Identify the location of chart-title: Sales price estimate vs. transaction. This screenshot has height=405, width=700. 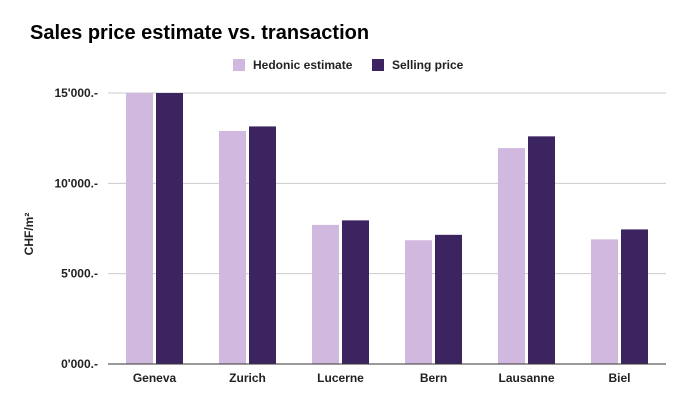
(199, 33).